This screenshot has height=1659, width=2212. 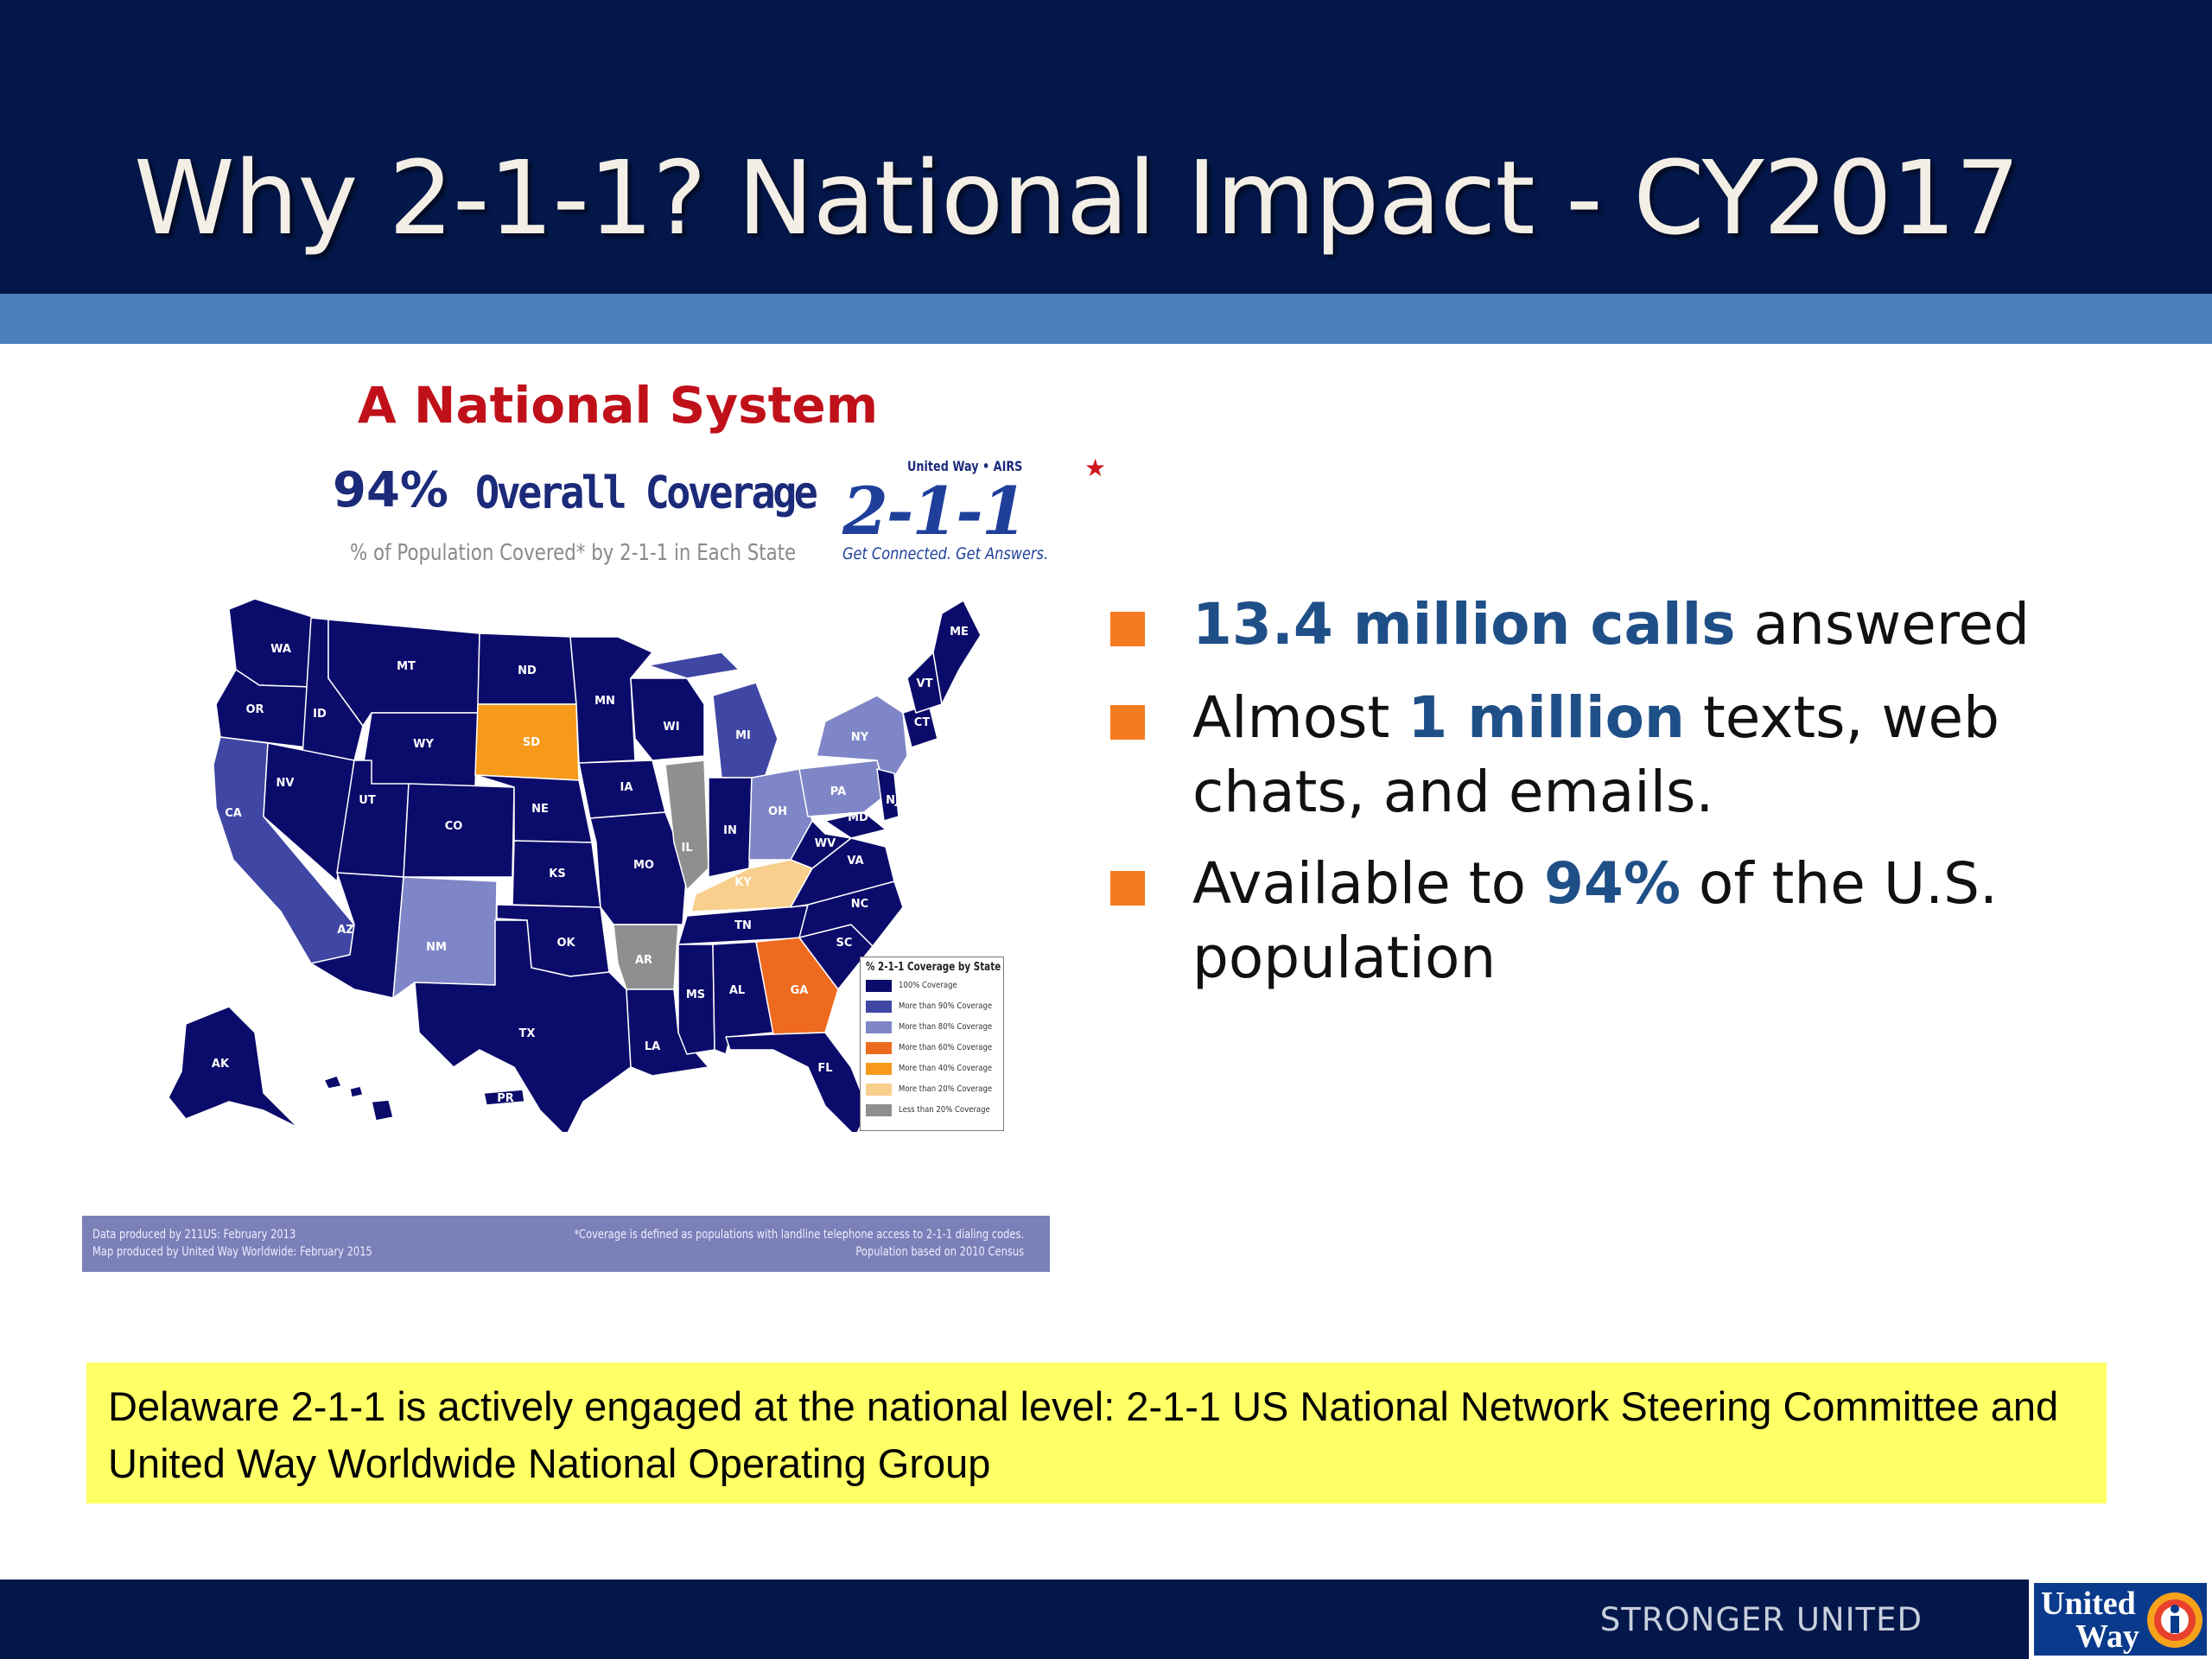 What do you see at coordinates (504, 1097) in the screenshot?
I see `state-pr` at bounding box center [504, 1097].